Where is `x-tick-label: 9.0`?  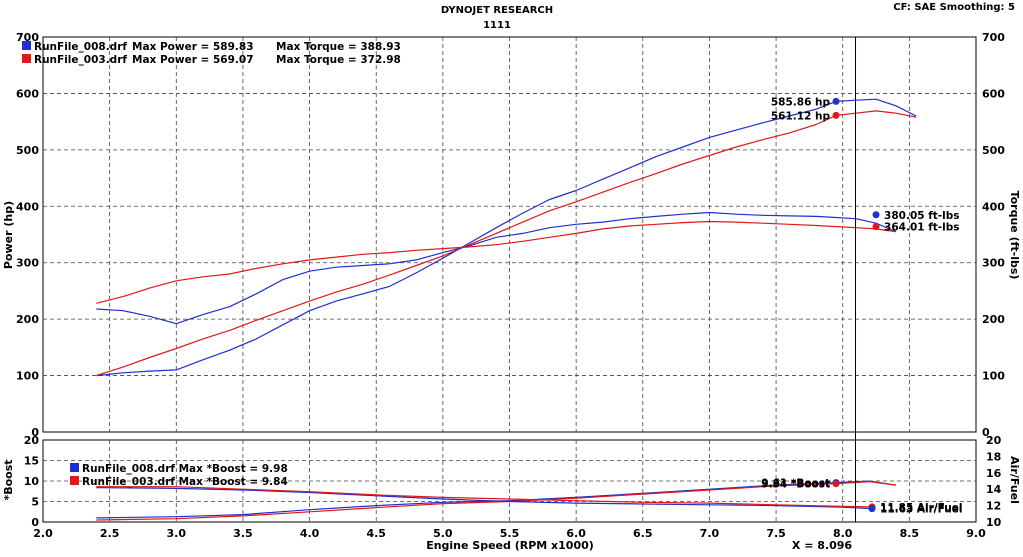
x-tick-label: 9.0 is located at coordinates (976, 533).